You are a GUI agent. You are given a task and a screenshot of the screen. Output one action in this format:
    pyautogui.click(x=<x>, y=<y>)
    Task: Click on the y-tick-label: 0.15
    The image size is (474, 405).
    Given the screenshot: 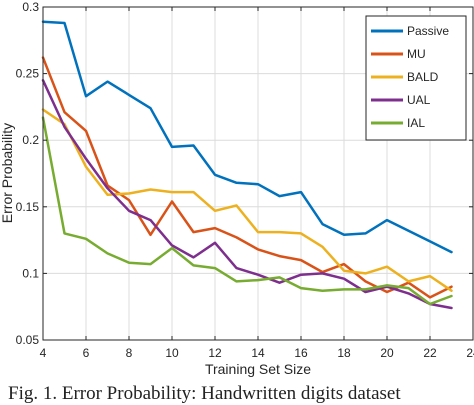 What is the action you would take?
    pyautogui.click(x=28, y=207)
    